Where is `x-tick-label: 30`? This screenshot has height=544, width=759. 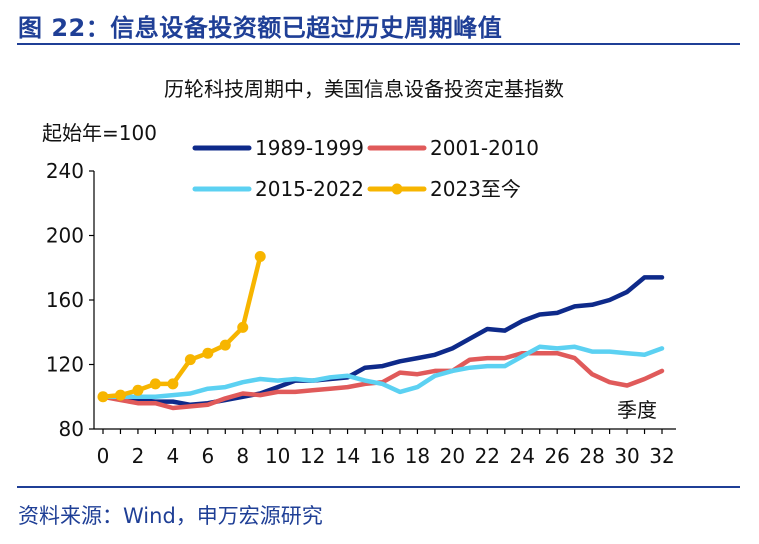 x-tick-label: 30 is located at coordinates (626, 456).